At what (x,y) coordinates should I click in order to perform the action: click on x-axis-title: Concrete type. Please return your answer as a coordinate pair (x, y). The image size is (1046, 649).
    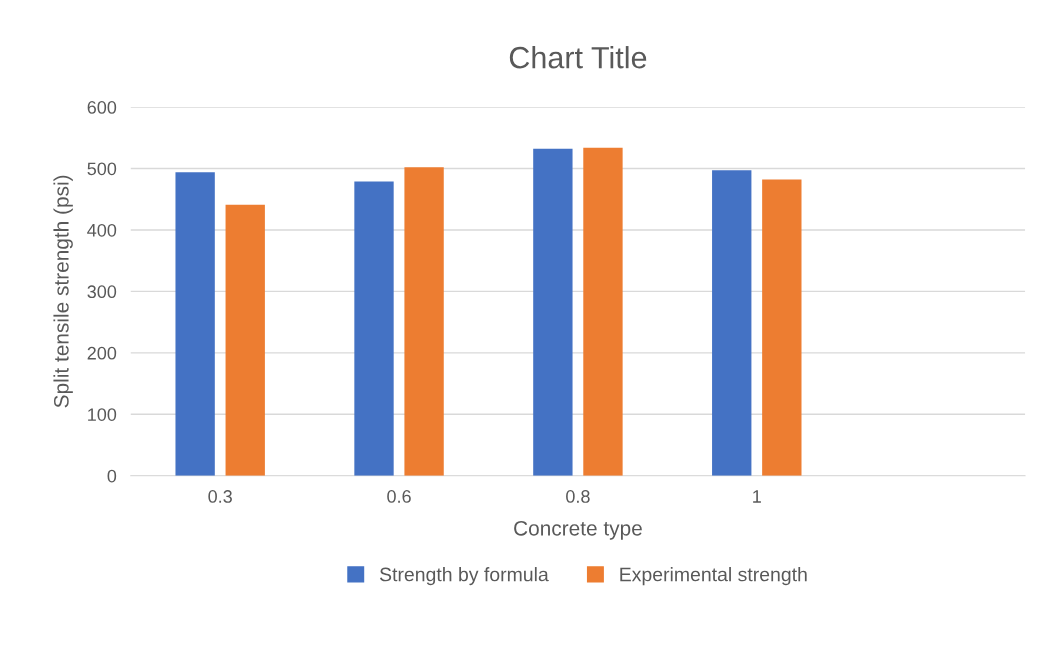
    Looking at the image, I should click on (578, 530).